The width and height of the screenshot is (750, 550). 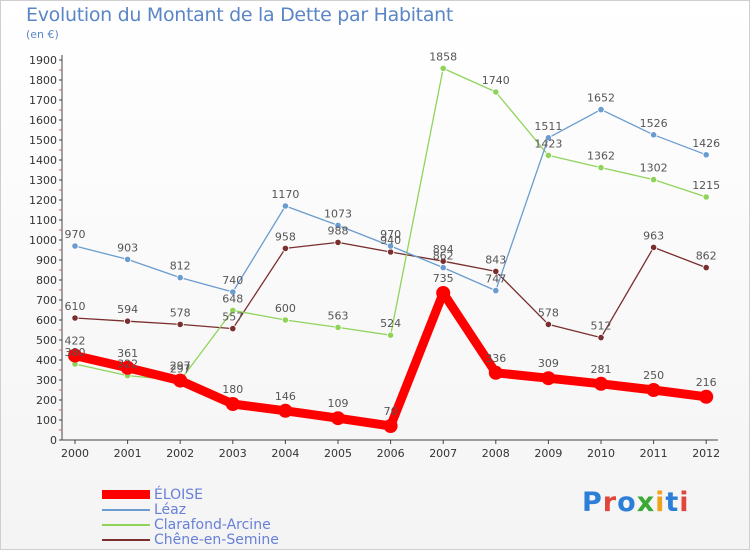 I want to click on legend-label: Chêne-en-Semine, so click(x=216, y=539).